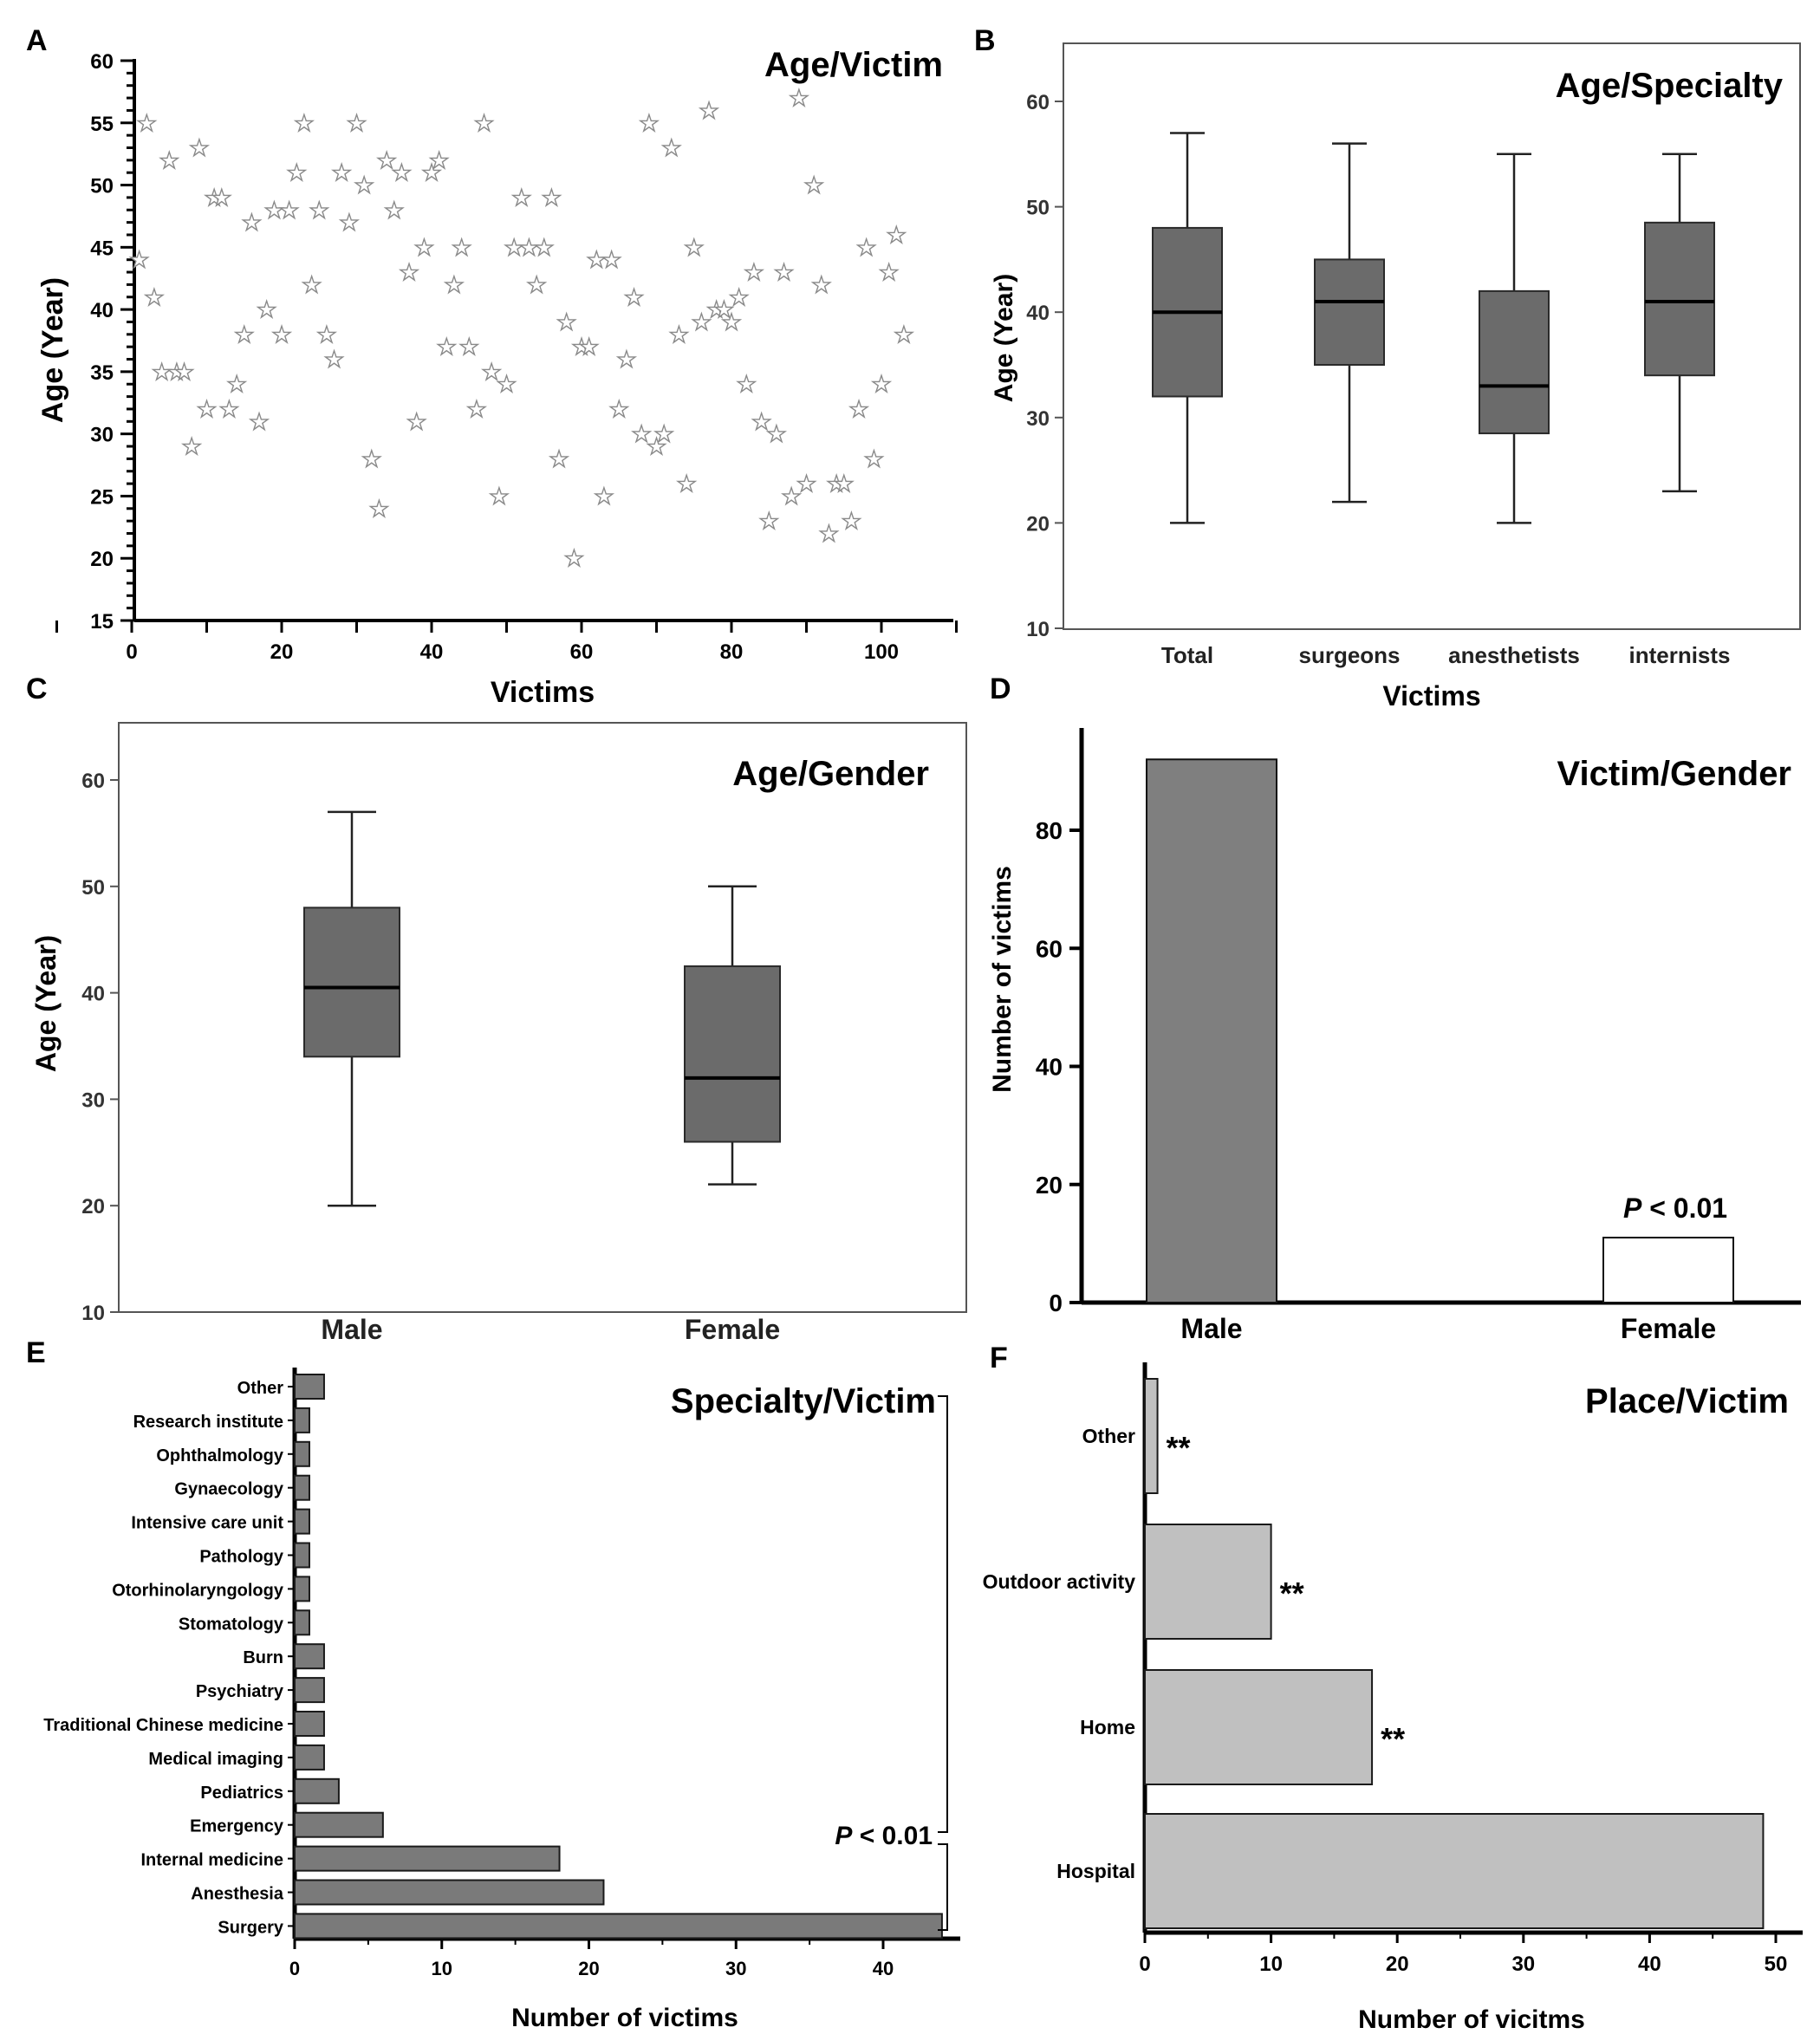 The image size is (1820, 2034). Describe the element at coordinates (1776, 1964) in the screenshot. I see `x-tick-label-f: 50` at that location.